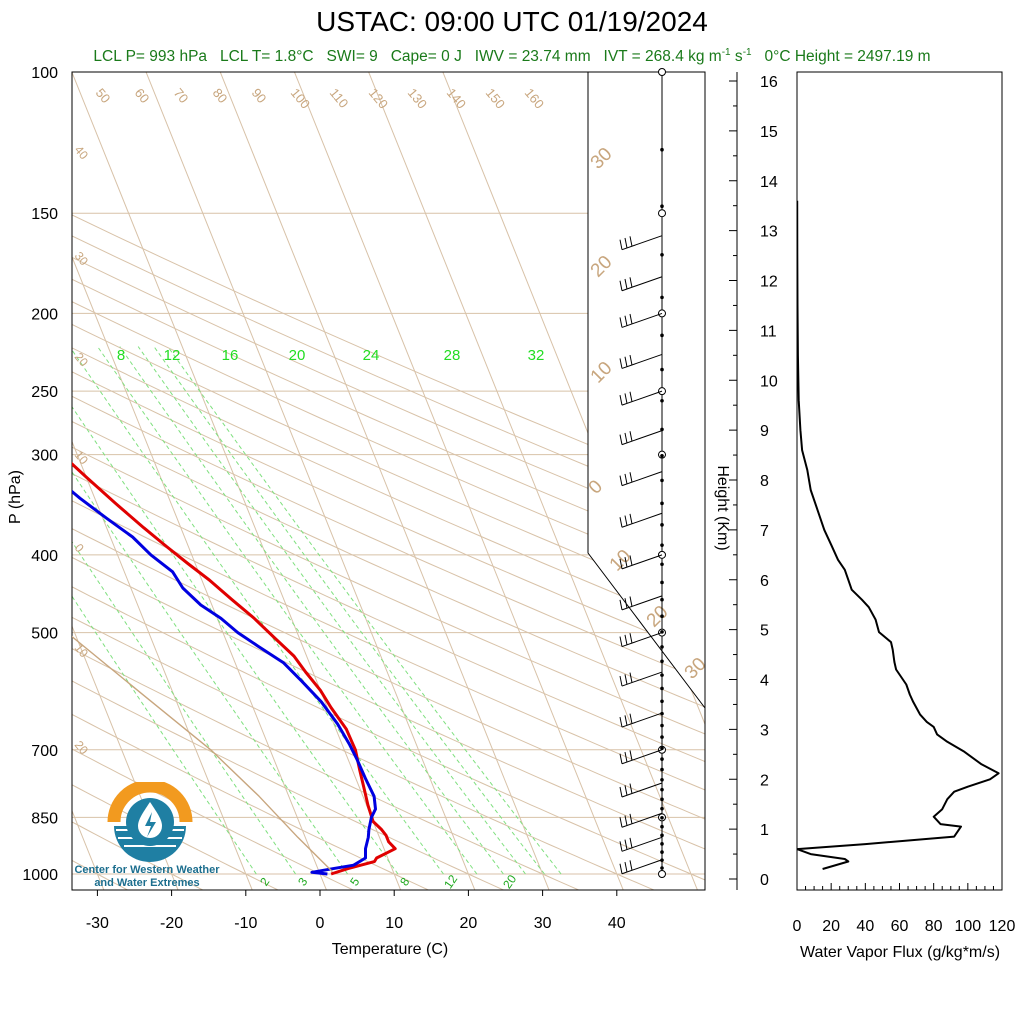  I want to click on x-tick-label: -10, so click(245, 923).